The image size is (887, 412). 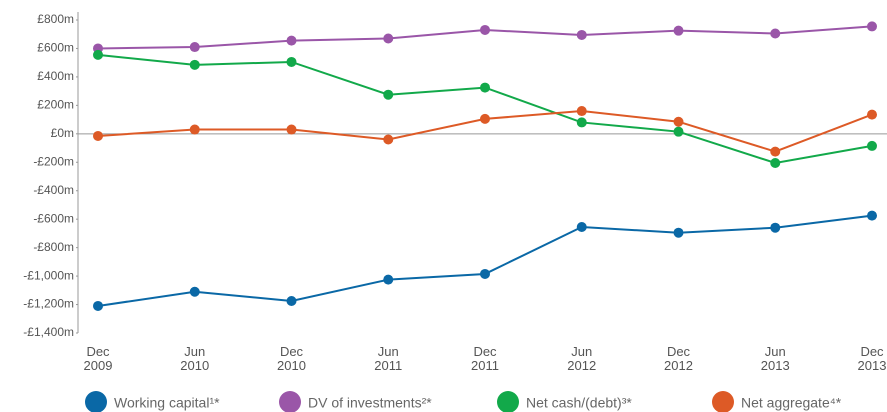 What do you see at coordinates (388, 358) in the screenshot?
I see `x-tick-label: Jun 2011` at bounding box center [388, 358].